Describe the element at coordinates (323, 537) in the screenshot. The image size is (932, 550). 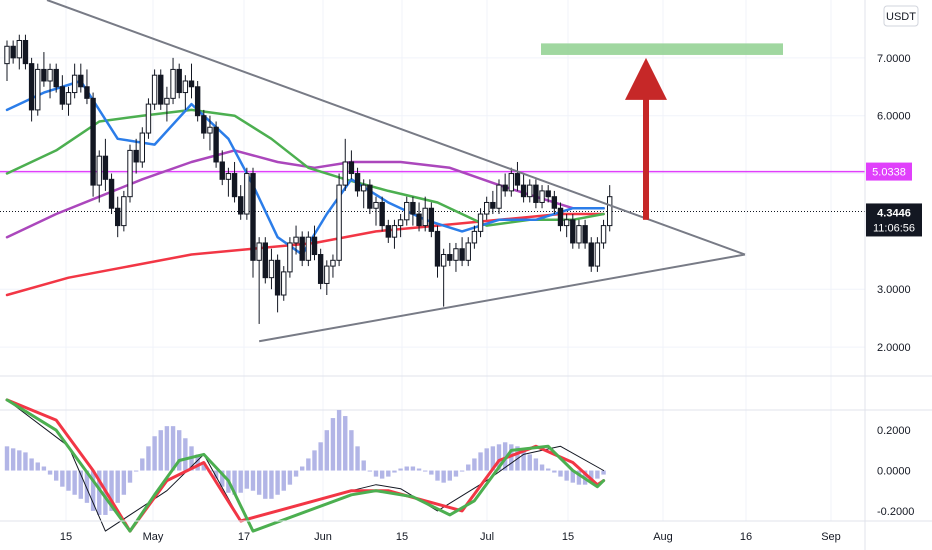
I see `time-tick-label: Jun` at that location.